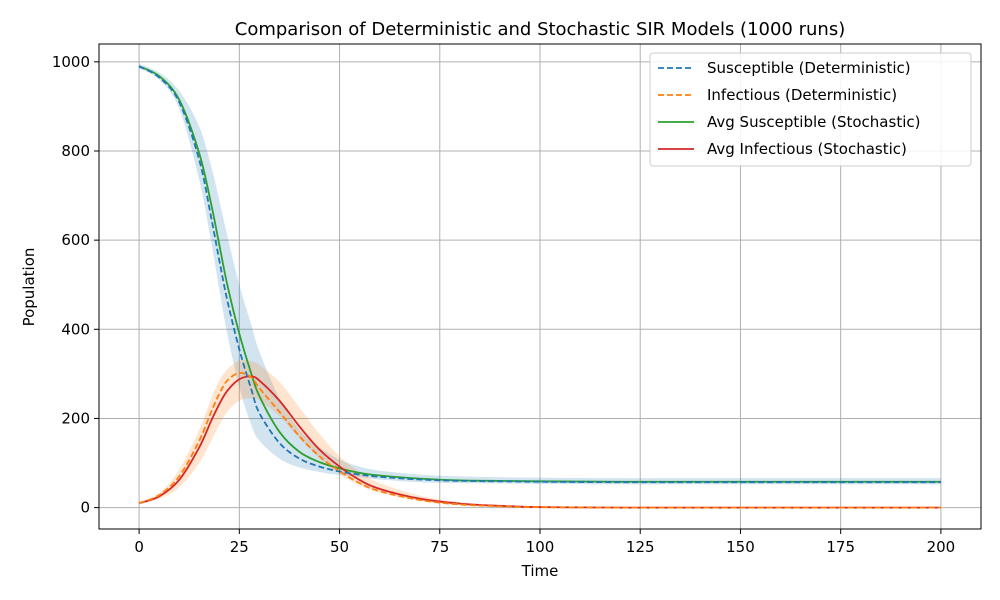 The width and height of the screenshot is (1000, 600). Describe the element at coordinates (813, 122) in the screenshot. I see `legend-label: Avg Susceptible (Stochastic)` at that location.